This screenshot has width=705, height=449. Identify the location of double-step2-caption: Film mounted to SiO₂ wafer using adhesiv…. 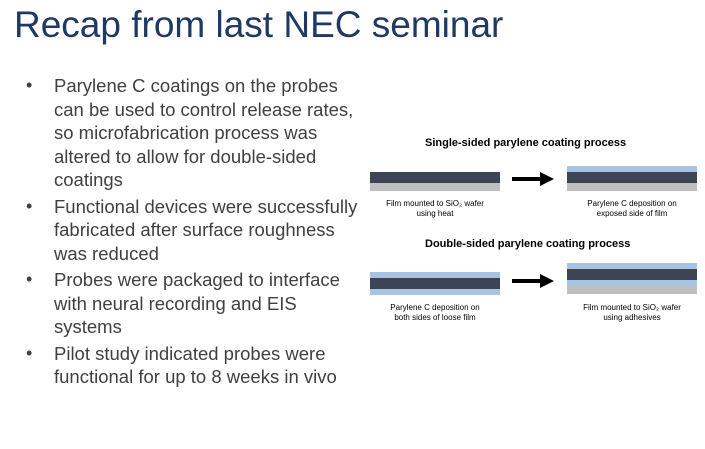
(631, 313).